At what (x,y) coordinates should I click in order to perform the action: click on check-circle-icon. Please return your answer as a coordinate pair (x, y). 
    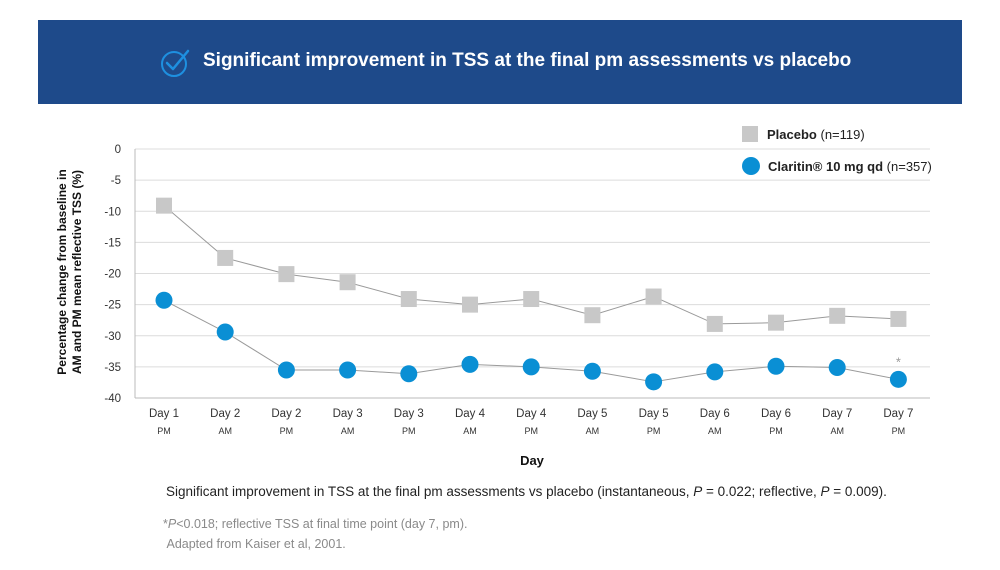
    Looking at the image, I should click on (175, 63).